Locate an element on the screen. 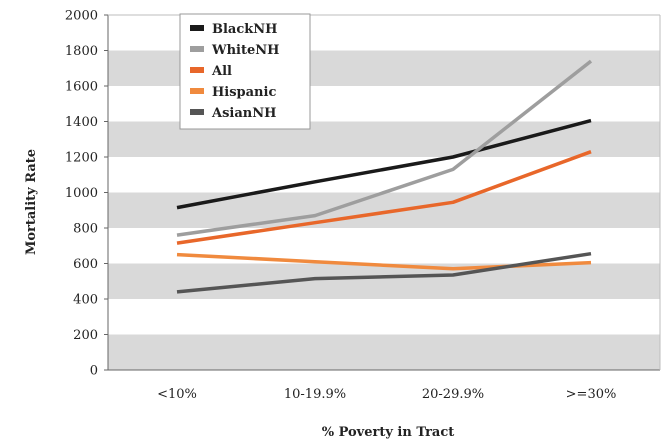 This screenshot has width=667, height=443. x-tick-label: >=30% is located at coordinates (591, 394).